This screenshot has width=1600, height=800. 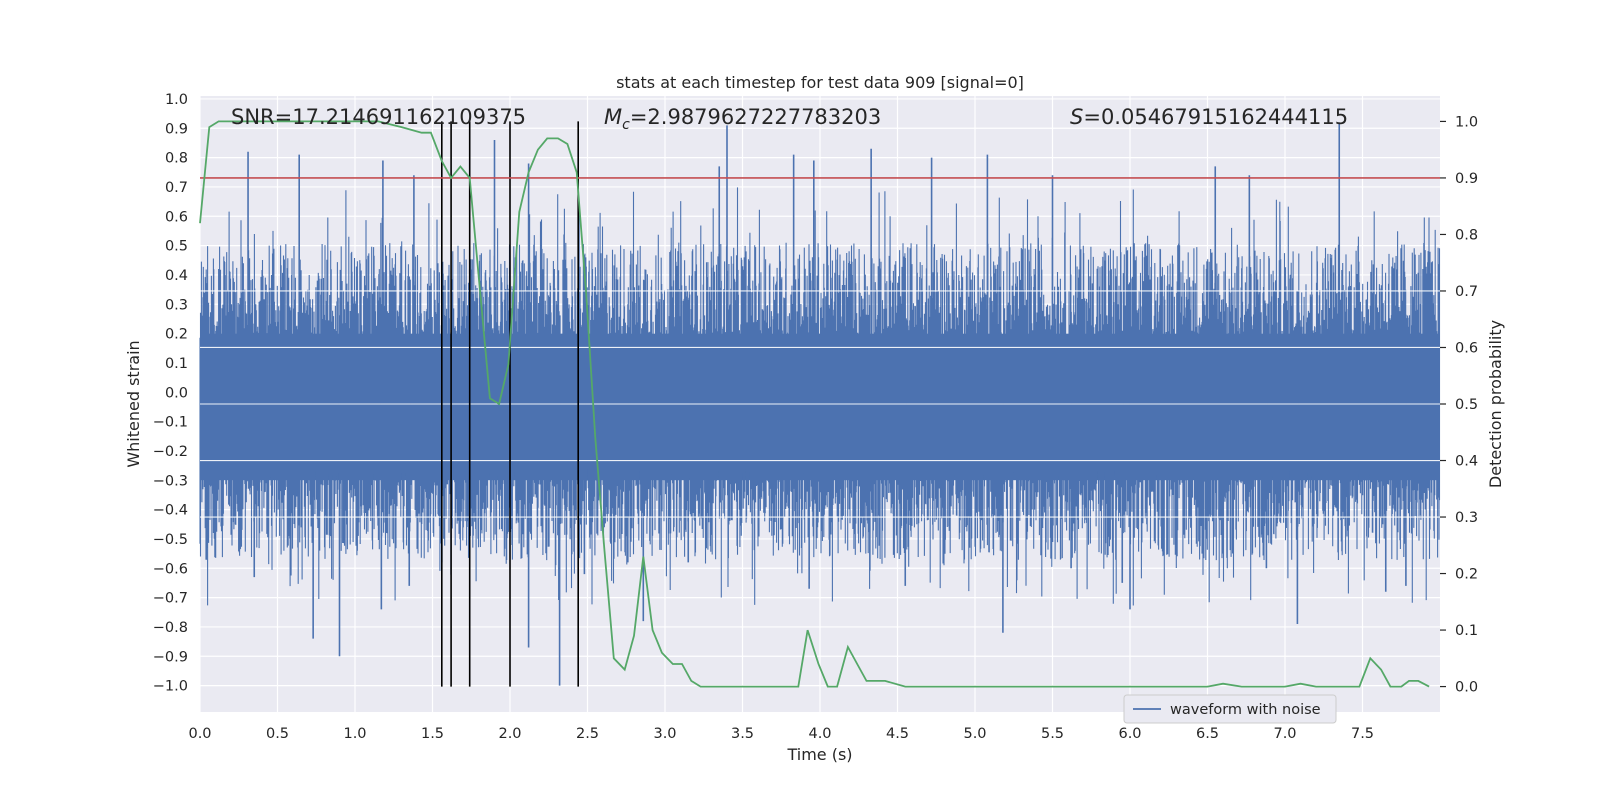 I want to click on legend: waveform with noise, so click(x=1230, y=709).